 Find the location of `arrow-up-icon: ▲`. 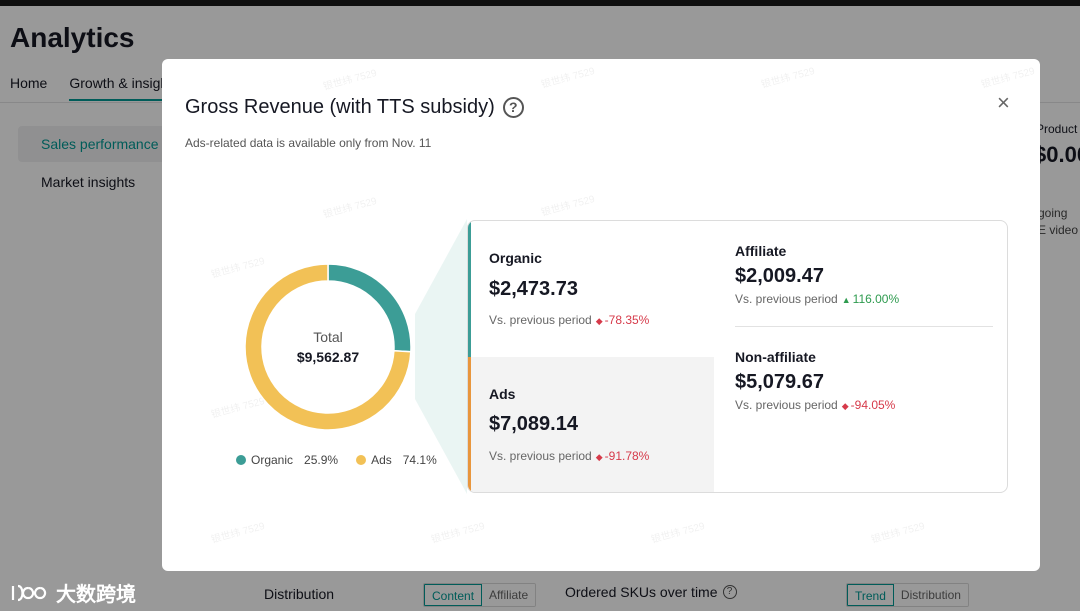

arrow-up-icon: ▲ is located at coordinates (846, 300).